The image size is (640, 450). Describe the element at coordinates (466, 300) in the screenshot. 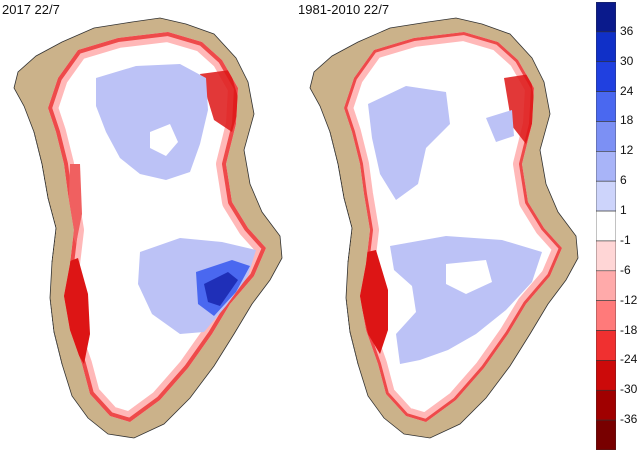

I see `south-gain-area` at that location.